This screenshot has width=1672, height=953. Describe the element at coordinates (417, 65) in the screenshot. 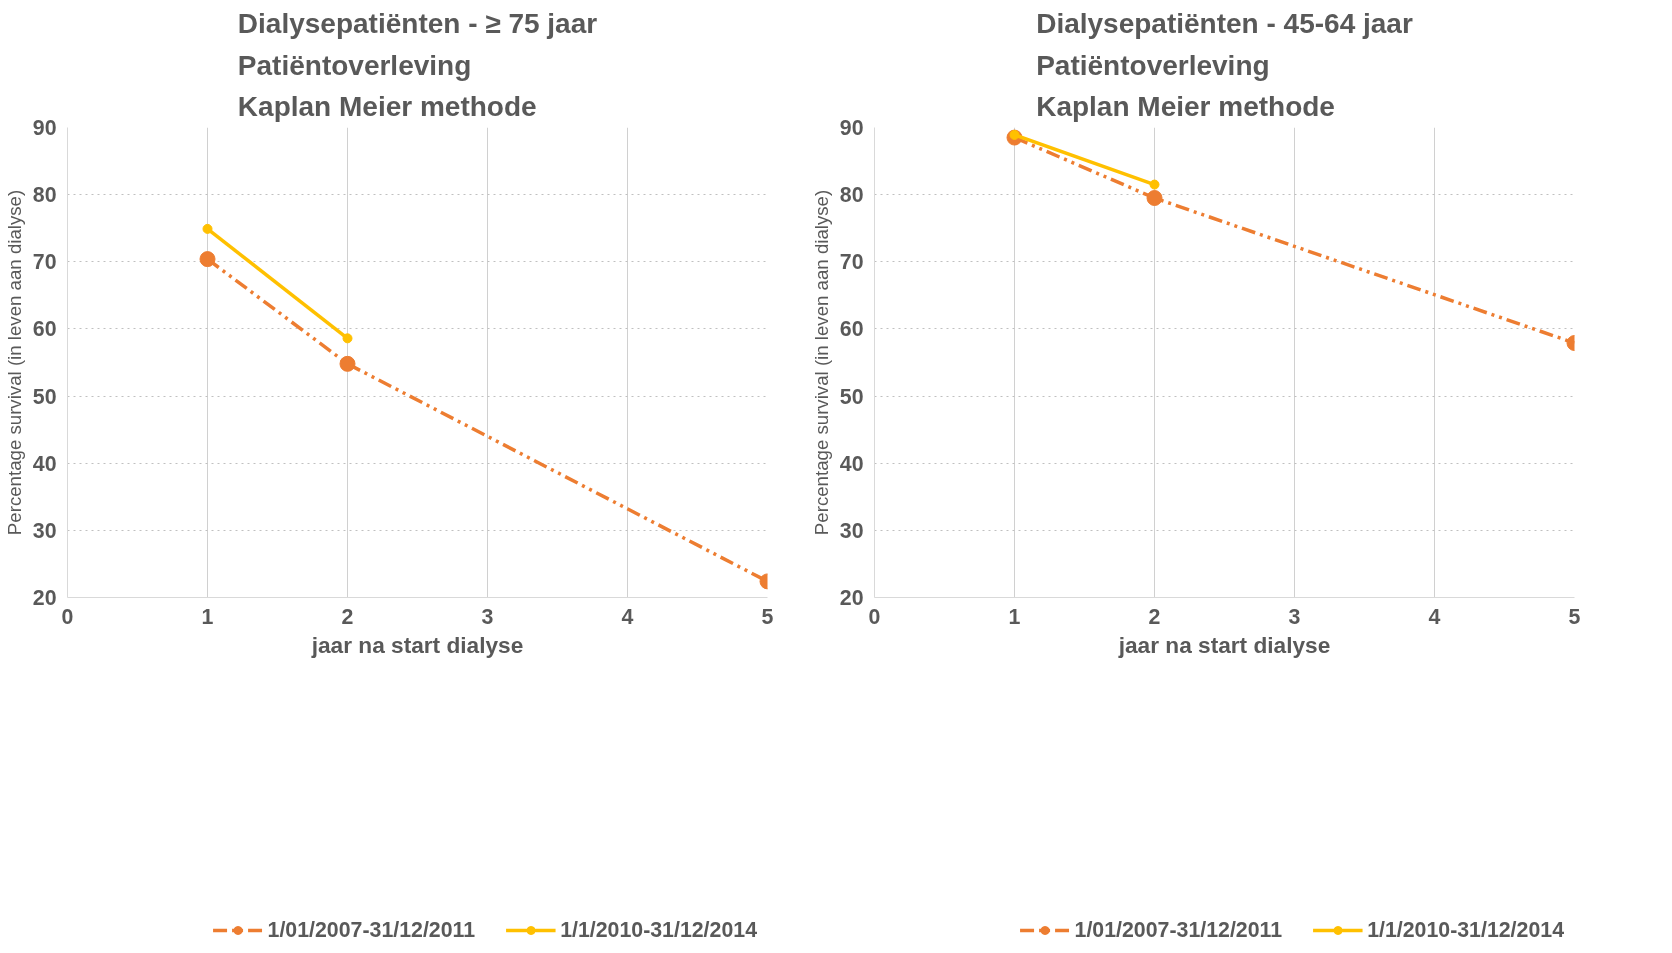

I see `chart-title: Dialysepatiënten - ≥ 75 jaar Patiëntoverleving Kaplan Meier methode` at that location.